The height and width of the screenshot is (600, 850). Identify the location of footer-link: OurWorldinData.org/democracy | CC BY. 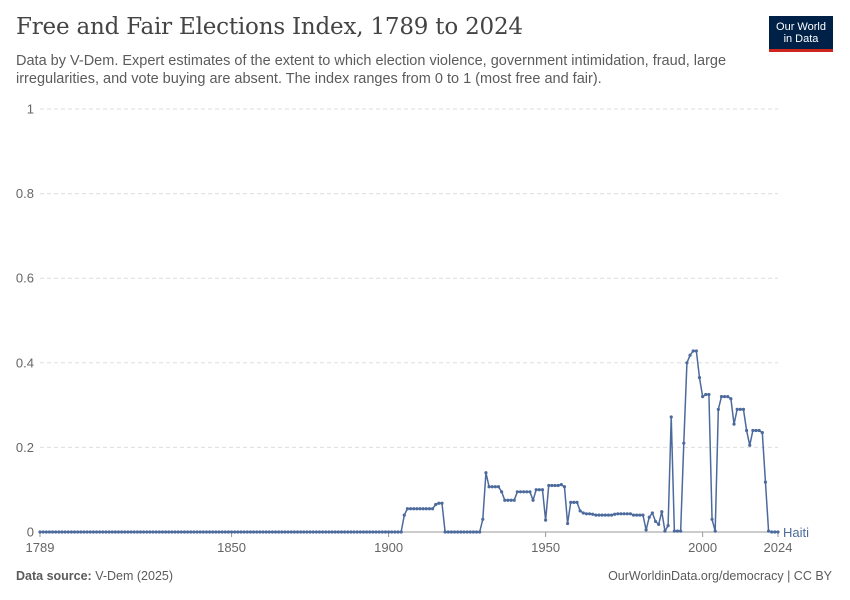
(720, 576).